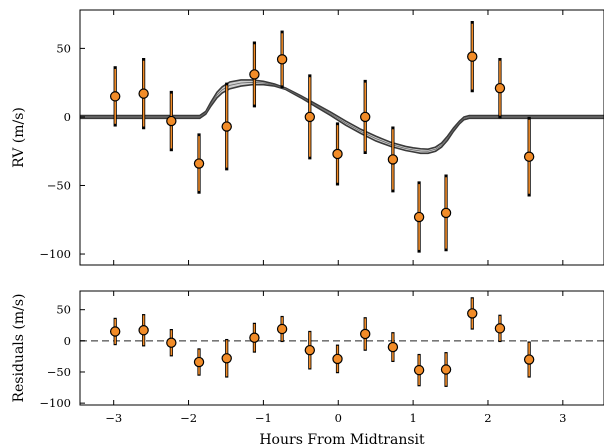 Image resolution: width=604 pixels, height=448 pixels. I want to click on rv-y-axis-label: RV (m/s), so click(19, 137).